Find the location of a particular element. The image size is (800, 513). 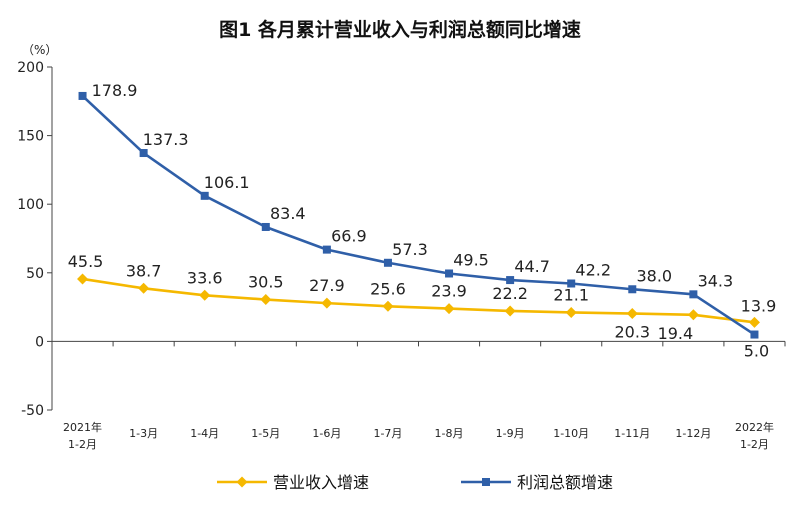

data-label: 49.5 is located at coordinates (471, 259).